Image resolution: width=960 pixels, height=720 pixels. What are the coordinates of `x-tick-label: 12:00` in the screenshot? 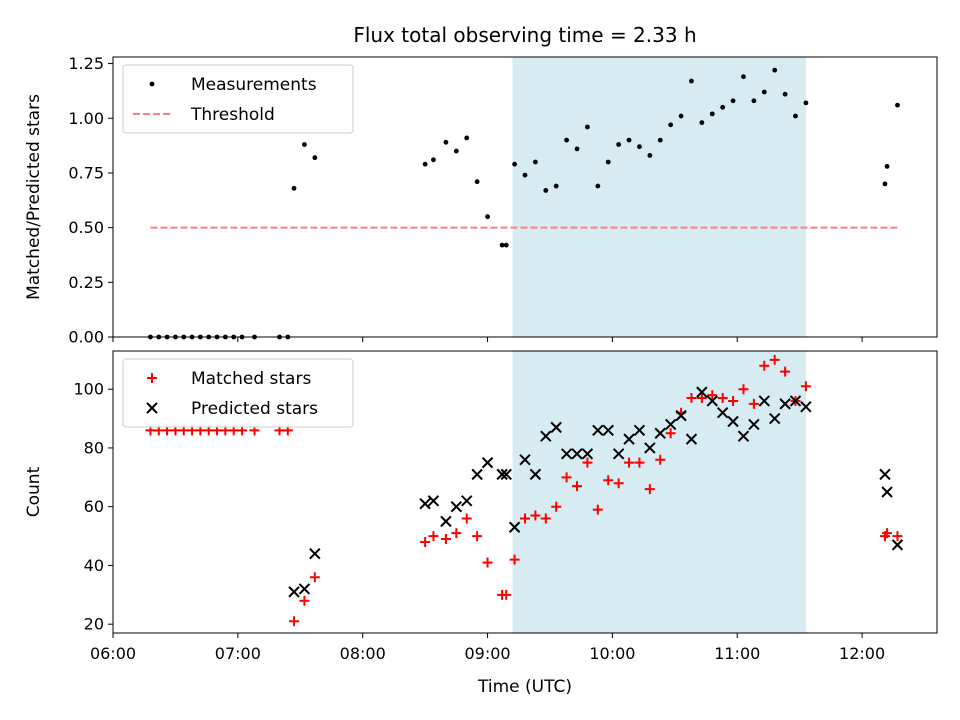 It's located at (862, 653).